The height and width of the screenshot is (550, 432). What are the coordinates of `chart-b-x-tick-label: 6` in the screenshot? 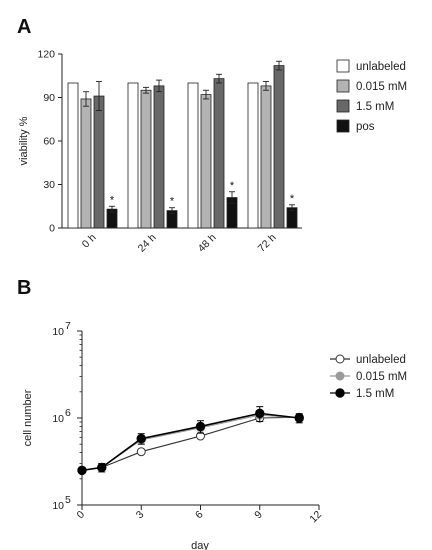 It's located at (199, 515).